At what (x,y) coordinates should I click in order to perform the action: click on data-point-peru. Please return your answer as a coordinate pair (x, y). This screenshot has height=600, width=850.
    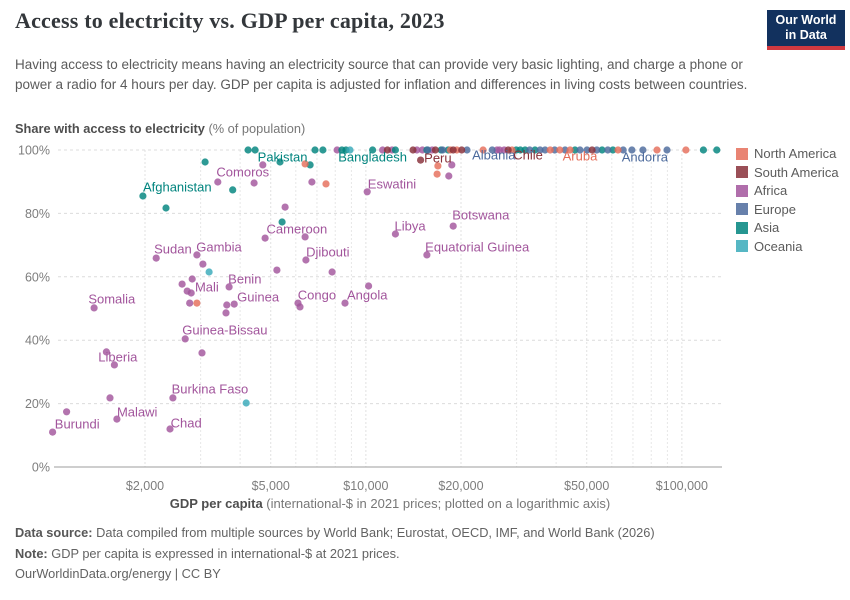
    Looking at the image, I should click on (421, 160).